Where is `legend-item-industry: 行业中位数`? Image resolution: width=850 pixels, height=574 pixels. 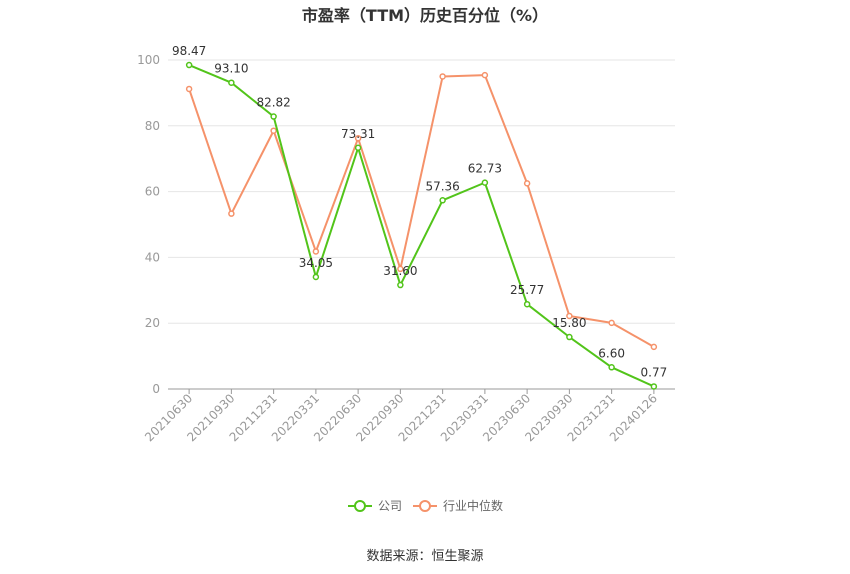 legend-item-industry: 行业中位数 is located at coordinates (458, 505).